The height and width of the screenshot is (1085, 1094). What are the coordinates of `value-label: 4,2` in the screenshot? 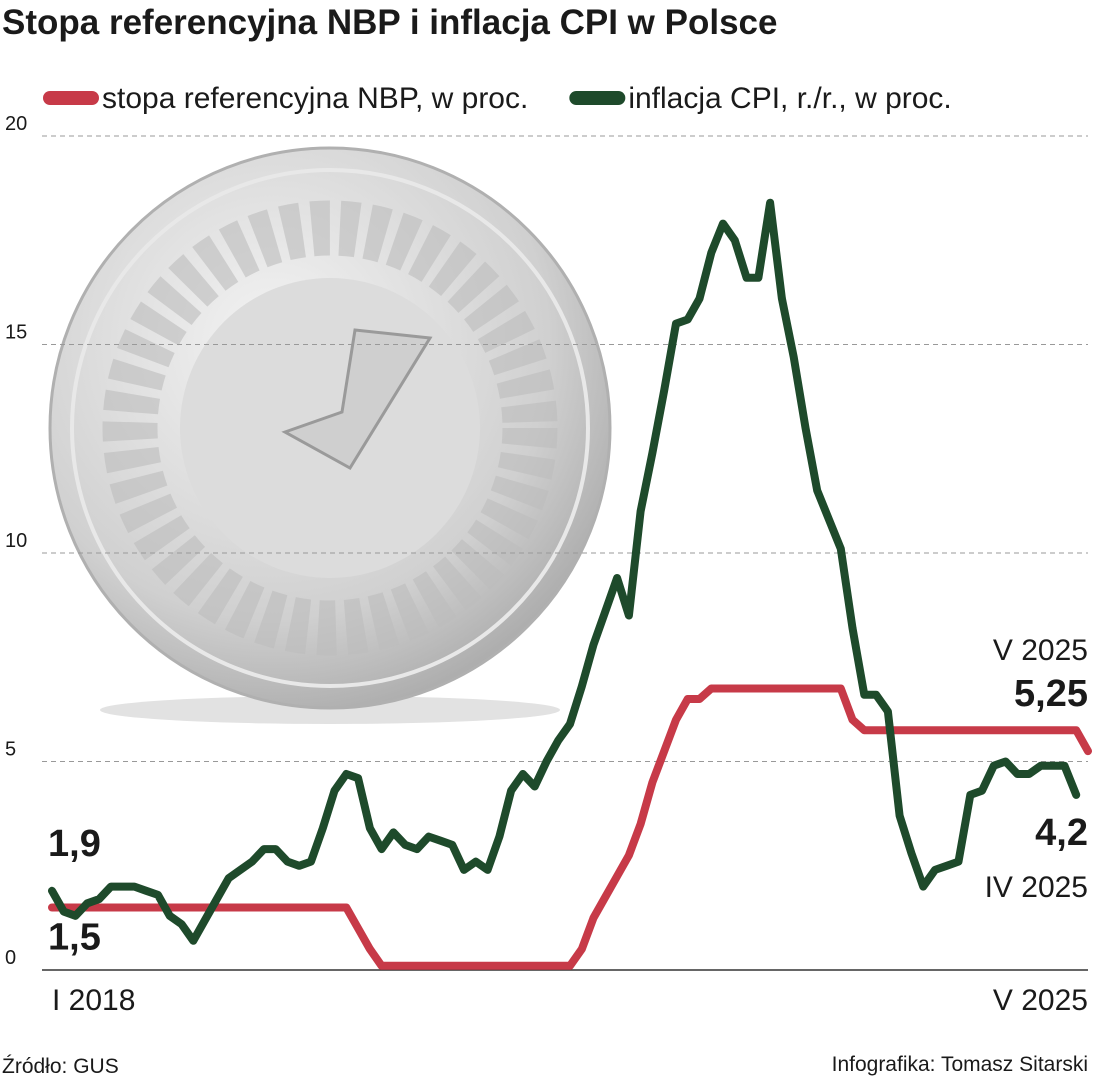 It's located at (1061, 833).